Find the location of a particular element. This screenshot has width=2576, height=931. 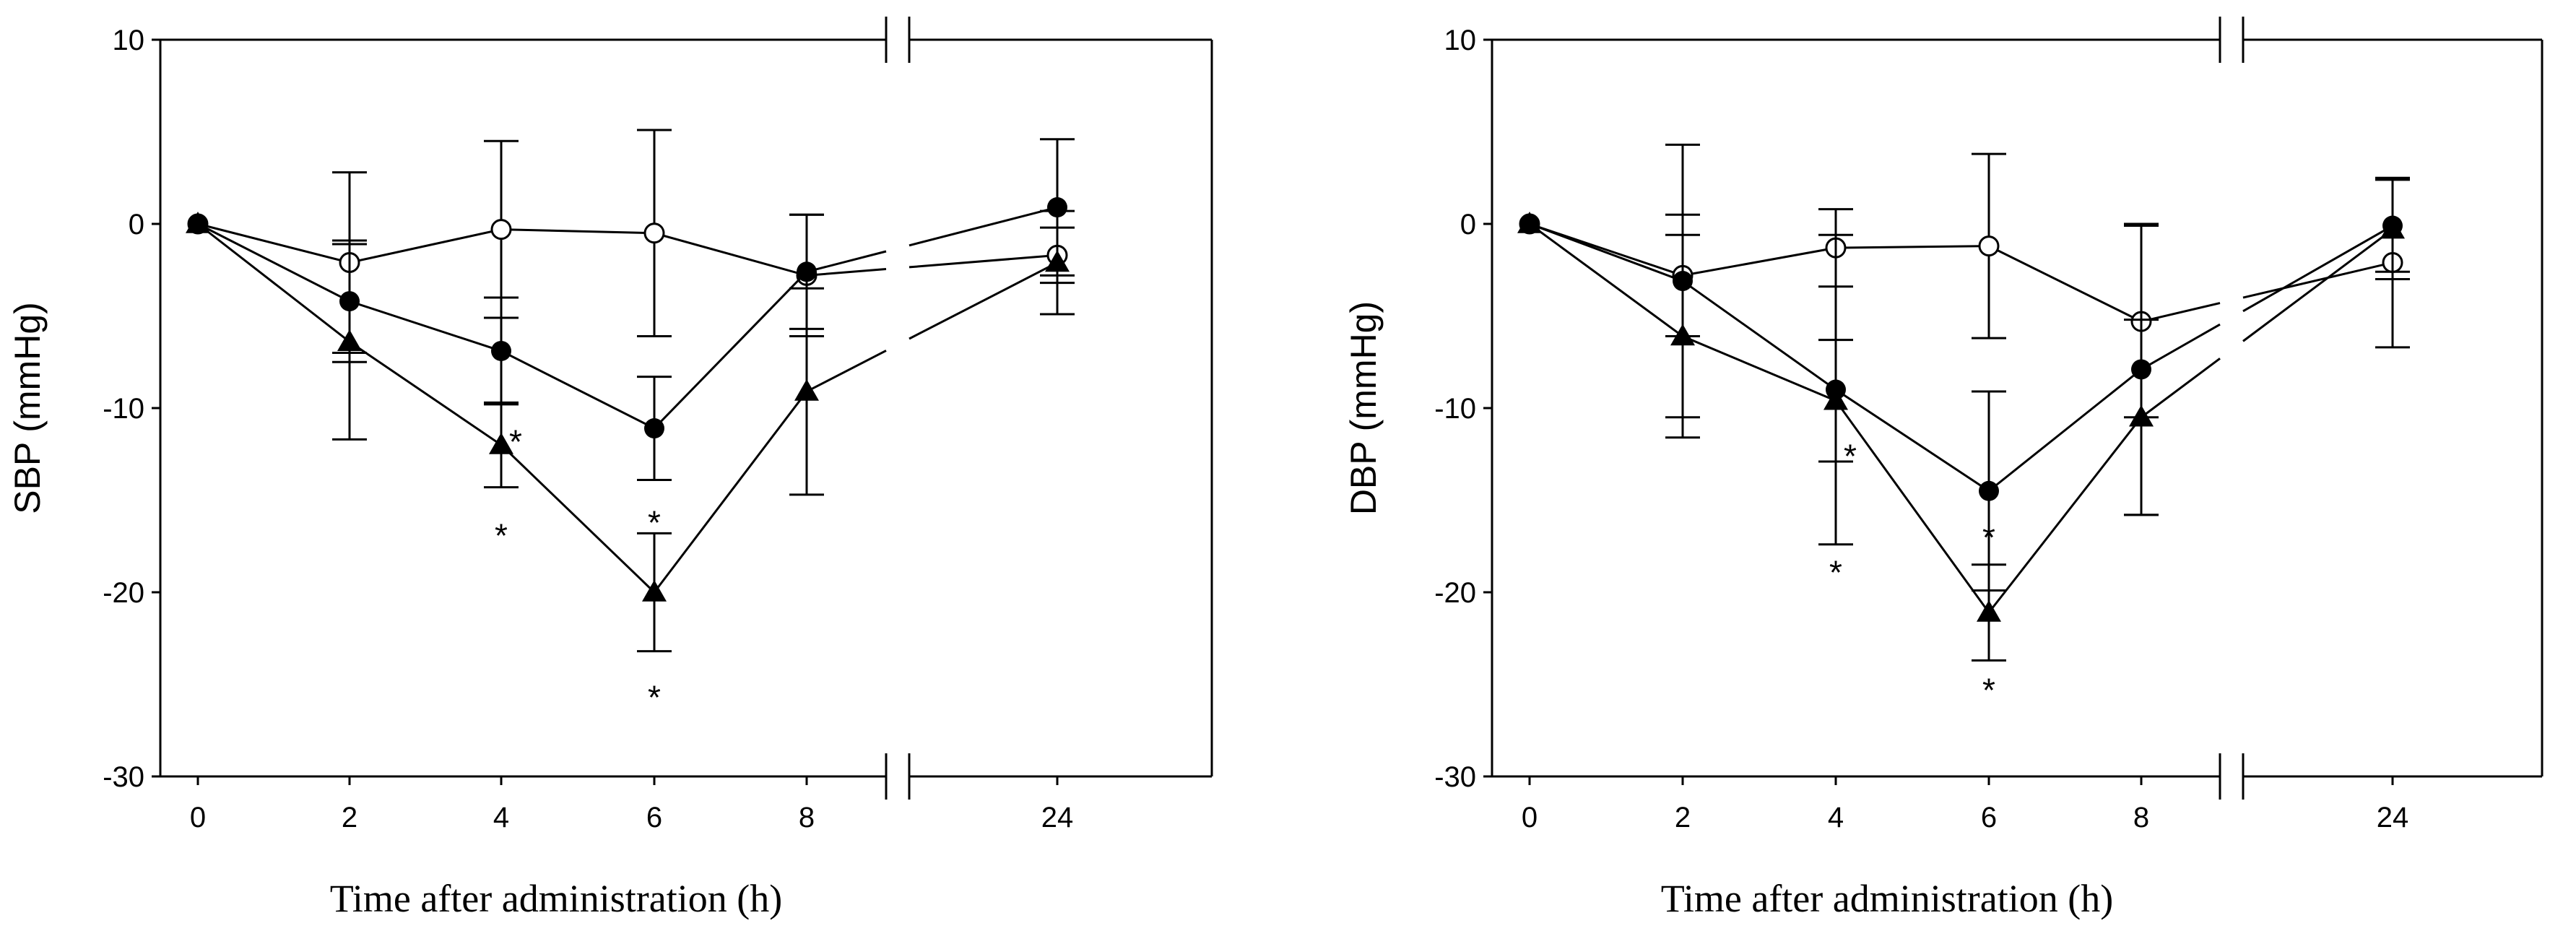

y-axis-title: SBP (mmHg) is located at coordinates (27, 408).